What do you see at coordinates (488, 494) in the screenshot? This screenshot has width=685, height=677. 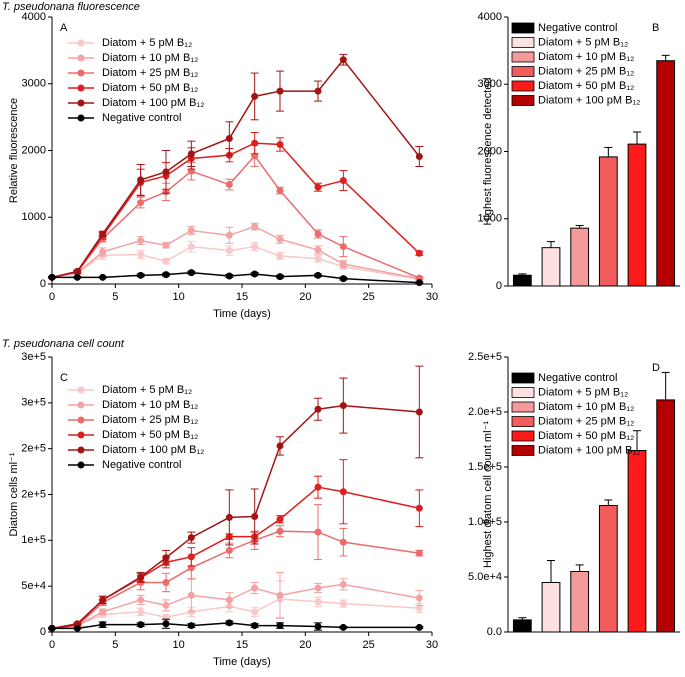 I see `y-axis-label: Highest diatom cell count ml⁻¹` at bounding box center [488, 494].